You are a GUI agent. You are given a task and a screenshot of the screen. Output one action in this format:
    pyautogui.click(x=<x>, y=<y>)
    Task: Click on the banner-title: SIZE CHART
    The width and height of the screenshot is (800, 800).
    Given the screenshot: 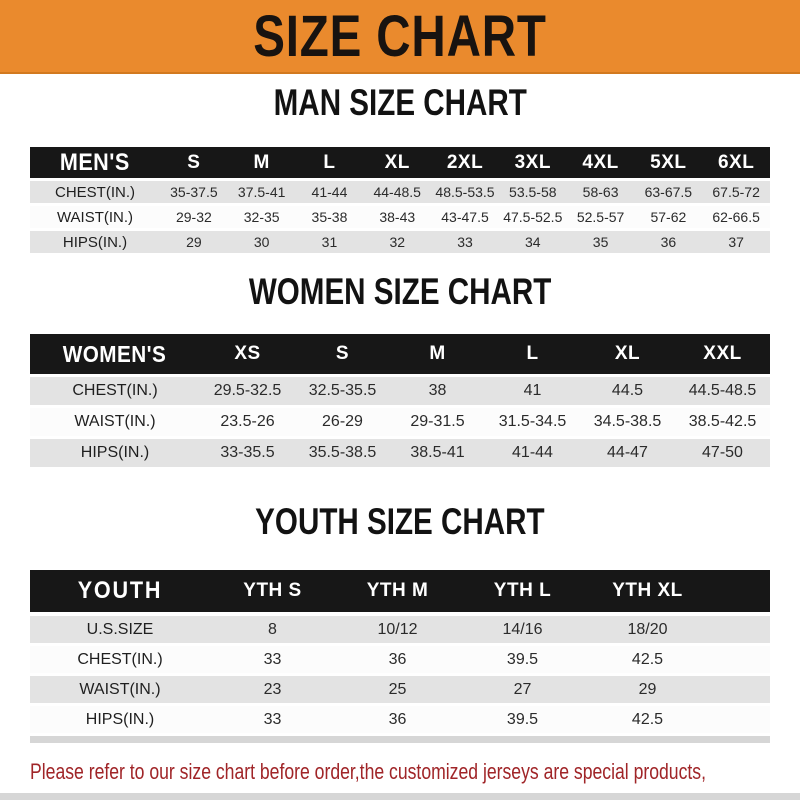 What is the action you would take?
    pyautogui.click(x=400, y=36)
    